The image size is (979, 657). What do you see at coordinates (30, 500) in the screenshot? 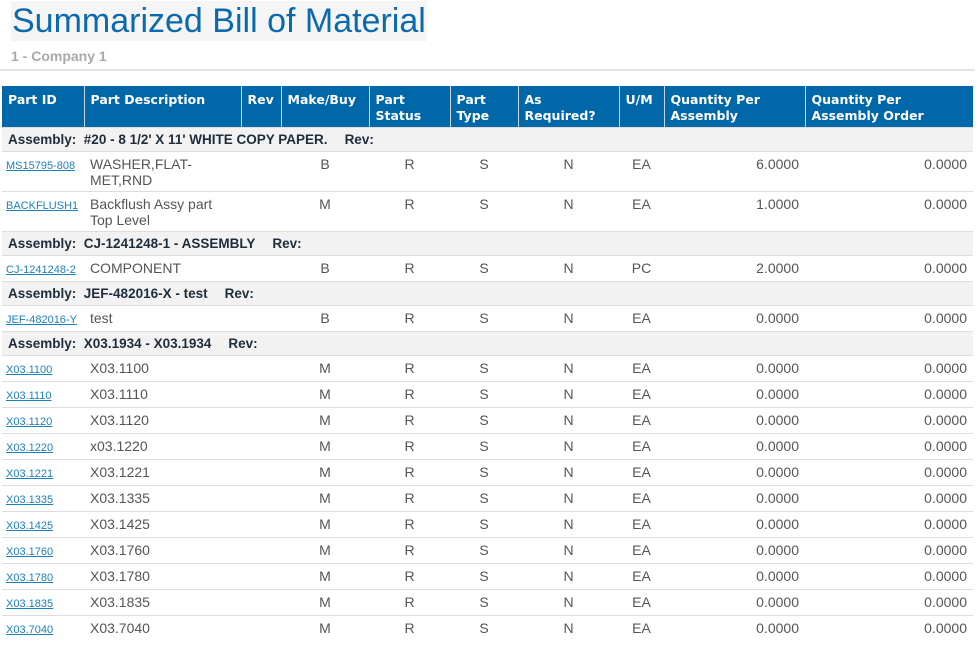
I see `part-id-link: X03.1335` at bounding box center [30, 500].